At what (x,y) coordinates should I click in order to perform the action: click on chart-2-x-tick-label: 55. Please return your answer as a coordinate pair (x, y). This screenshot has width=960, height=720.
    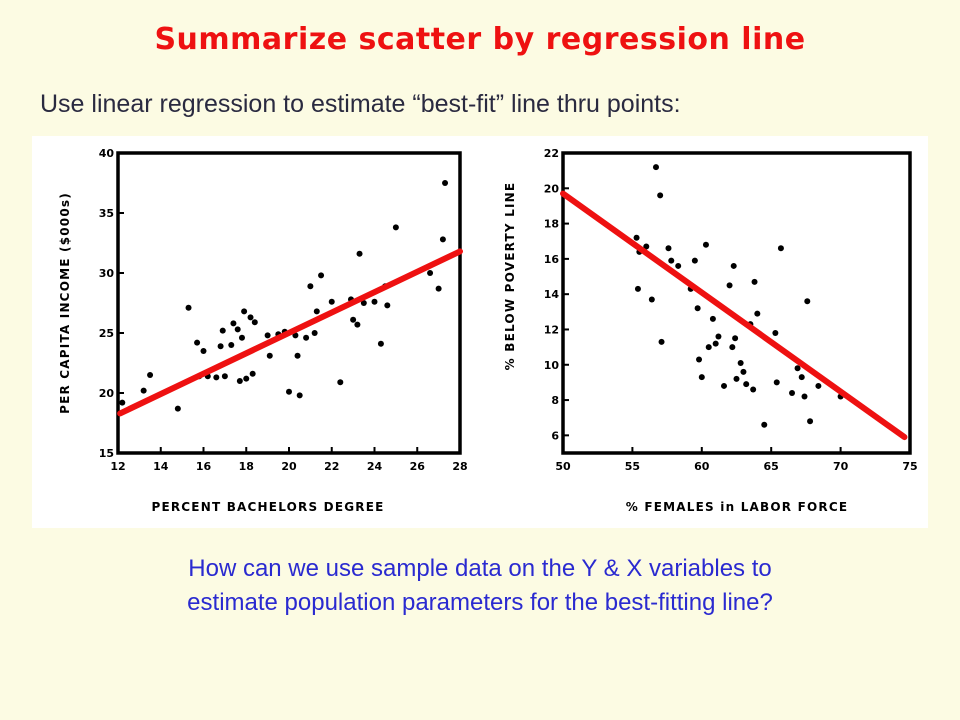
    Looking at the image, I should click on (632, 466).